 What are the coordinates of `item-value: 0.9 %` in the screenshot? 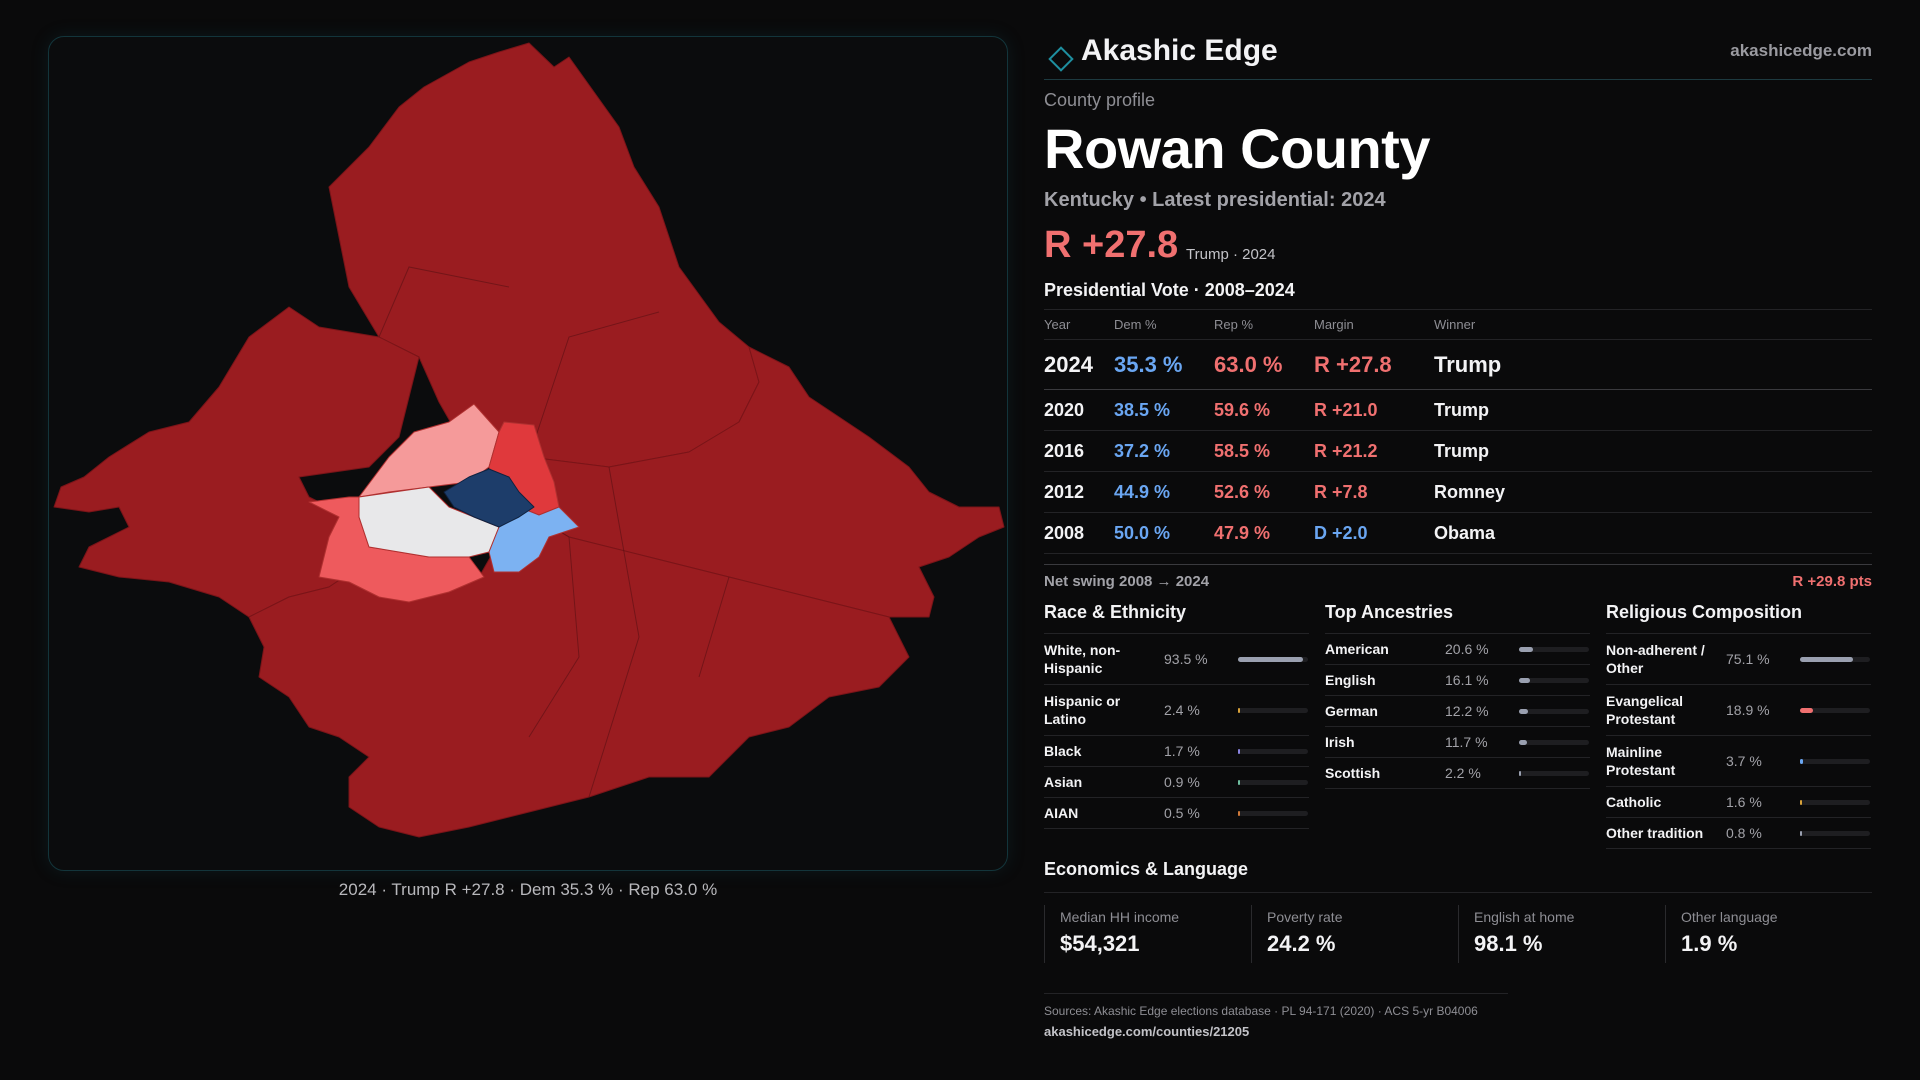 It's located at (1182, 782).